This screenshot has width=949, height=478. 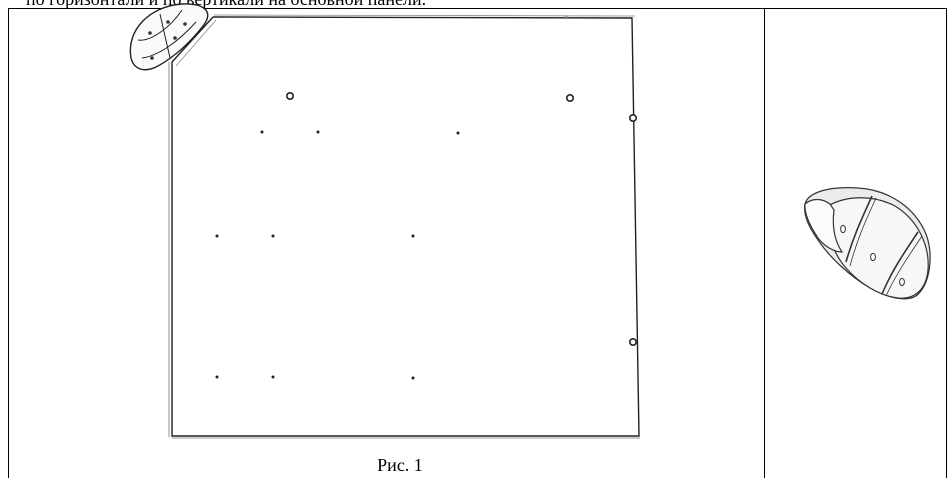 I want to click on table-cell-divider, so click(x=764, y=243).